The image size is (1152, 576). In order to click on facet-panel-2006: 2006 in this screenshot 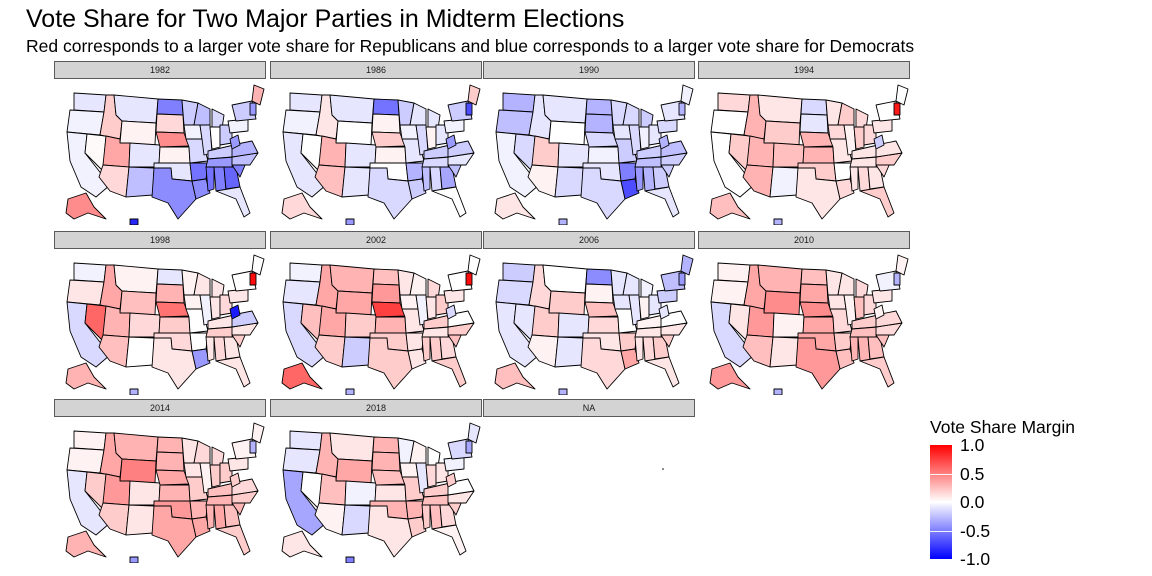, I will do `click(589, 313)`.